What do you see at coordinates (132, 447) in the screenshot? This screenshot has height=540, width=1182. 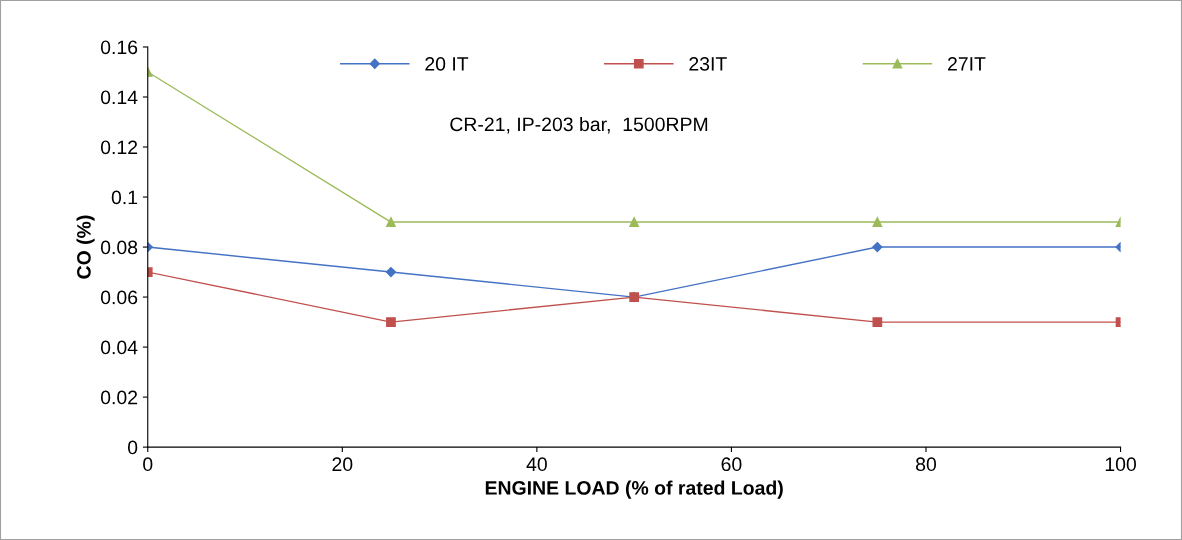 I see `y-tick-label: 0` at bounding box center [132, 447].